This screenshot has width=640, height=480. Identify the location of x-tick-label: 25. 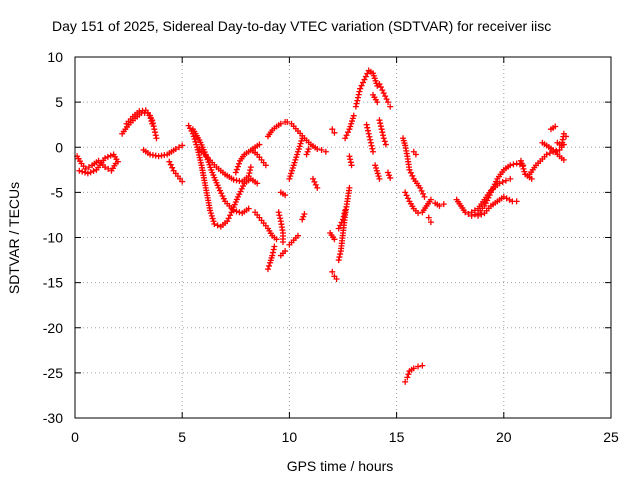
(611, 437).